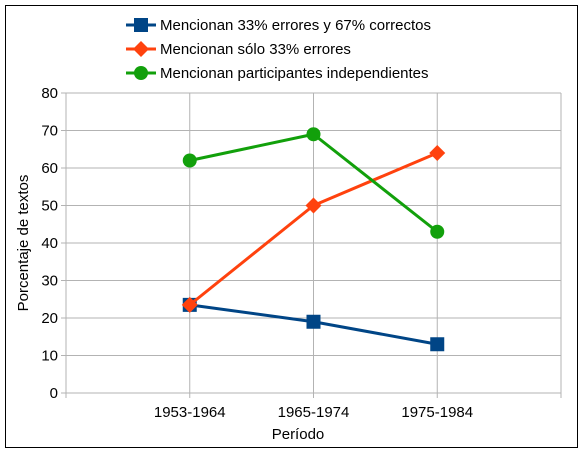  I want to click on data-point-s3-1975-1984, so click(437, 231).